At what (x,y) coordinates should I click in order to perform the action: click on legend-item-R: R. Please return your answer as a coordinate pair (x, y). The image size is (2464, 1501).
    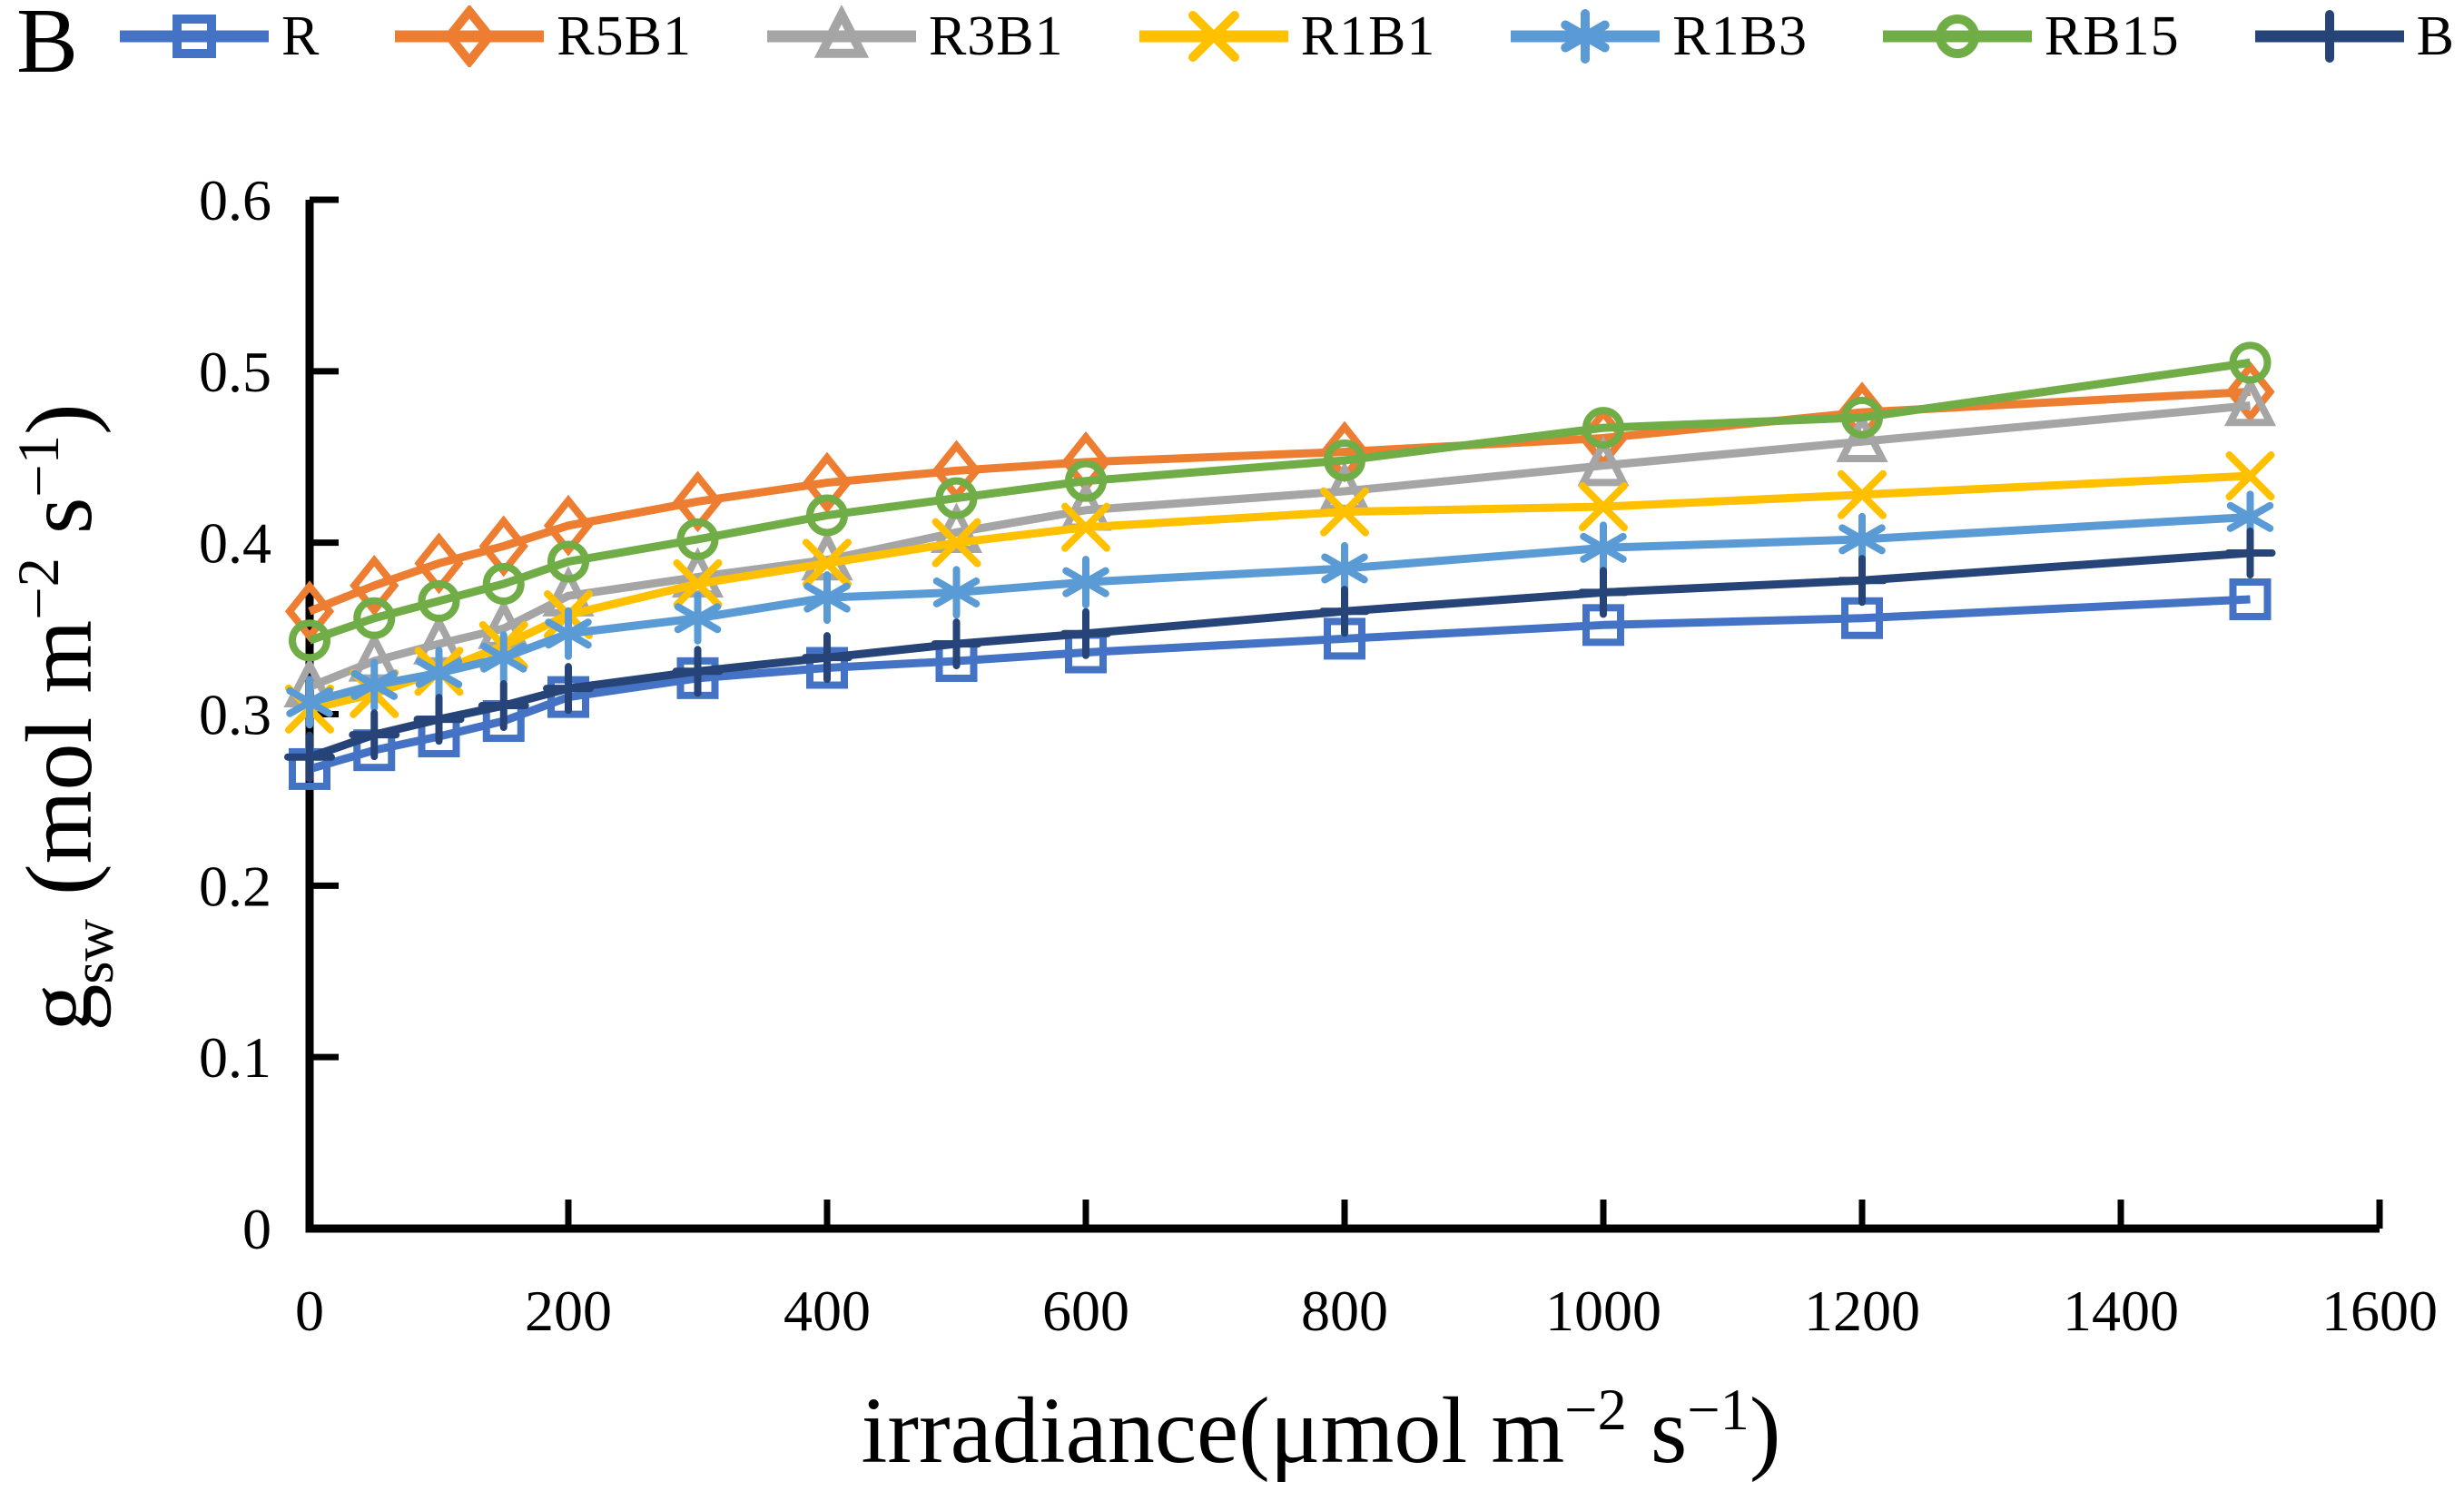
    Looking at the image, I should click on (218, 36).